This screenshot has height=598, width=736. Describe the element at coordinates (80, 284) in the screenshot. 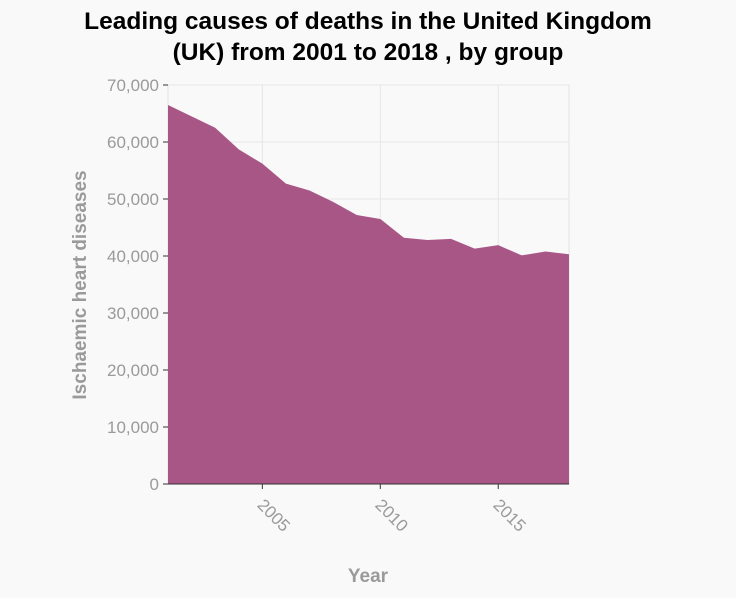

I see `y-axis-title: Ischaemic heart diseases` at that location.